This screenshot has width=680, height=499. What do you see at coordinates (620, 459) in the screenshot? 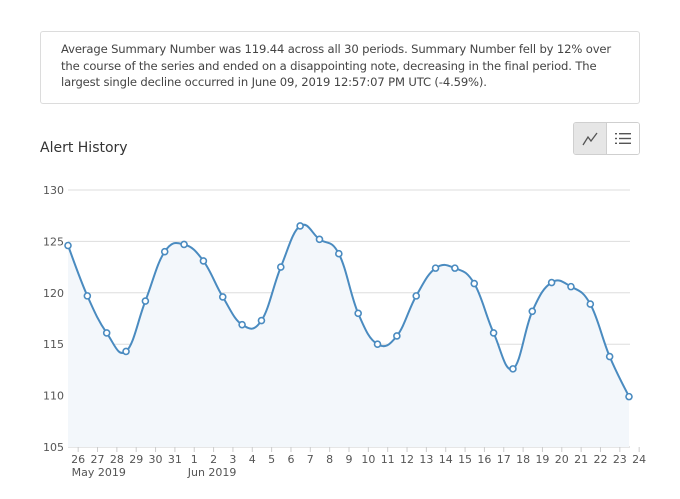
I see `x-tick-label: 23` at bounding box center [620, 459].